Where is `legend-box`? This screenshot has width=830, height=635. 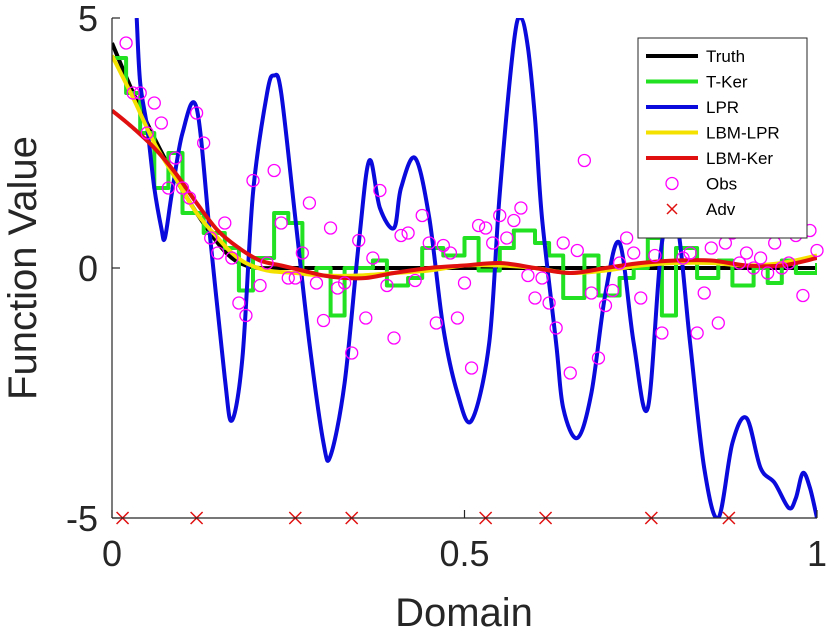 legend-box is located at coordinates (722, 138).